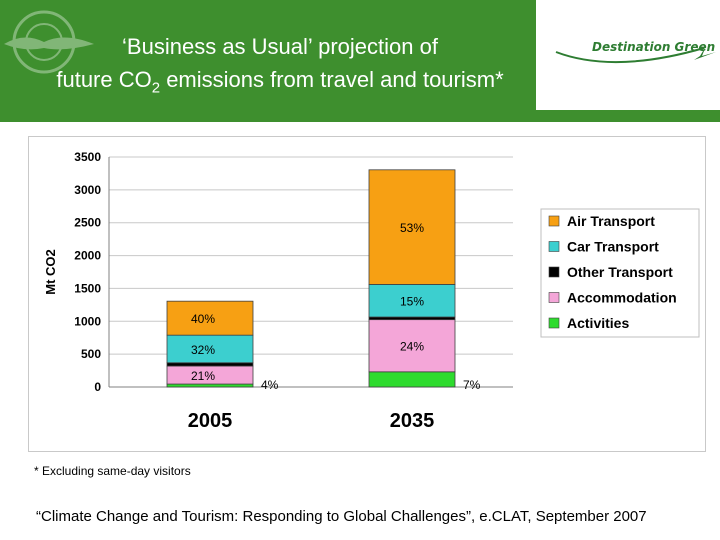  What do you see at coordinates (654, 47) in the screenshot?
I see `brand-name: Destination Green` at bounding box center [654, 47].